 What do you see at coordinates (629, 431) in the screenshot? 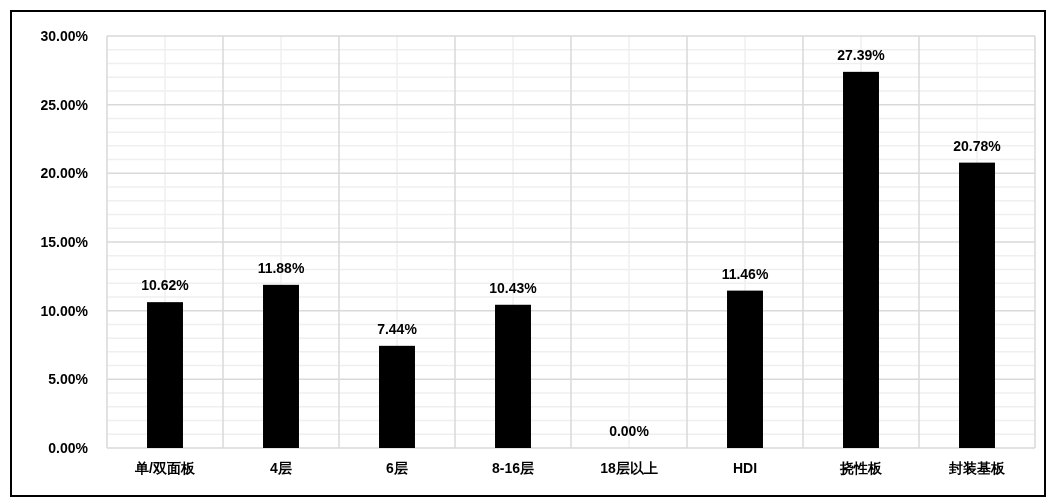
I see `data-label: 0.00%` at bounding box center [629, 431].